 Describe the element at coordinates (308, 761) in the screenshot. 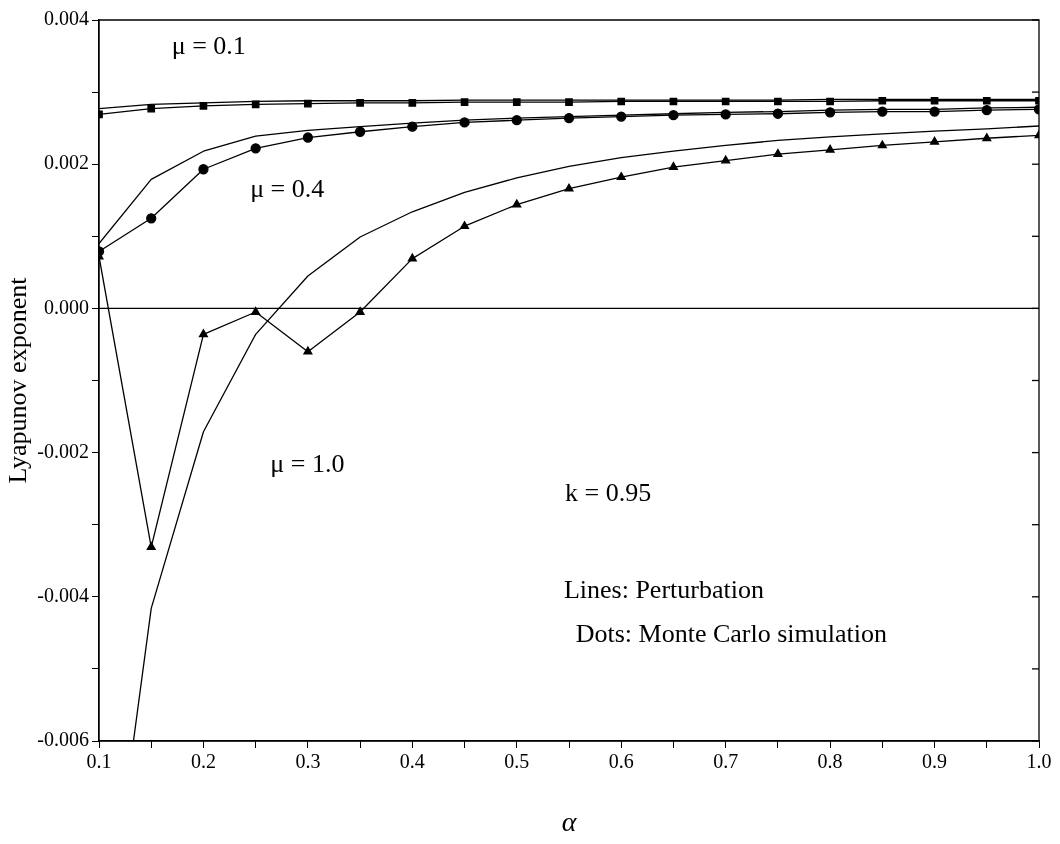

I see `x-tick-label: 0.3` at that location.